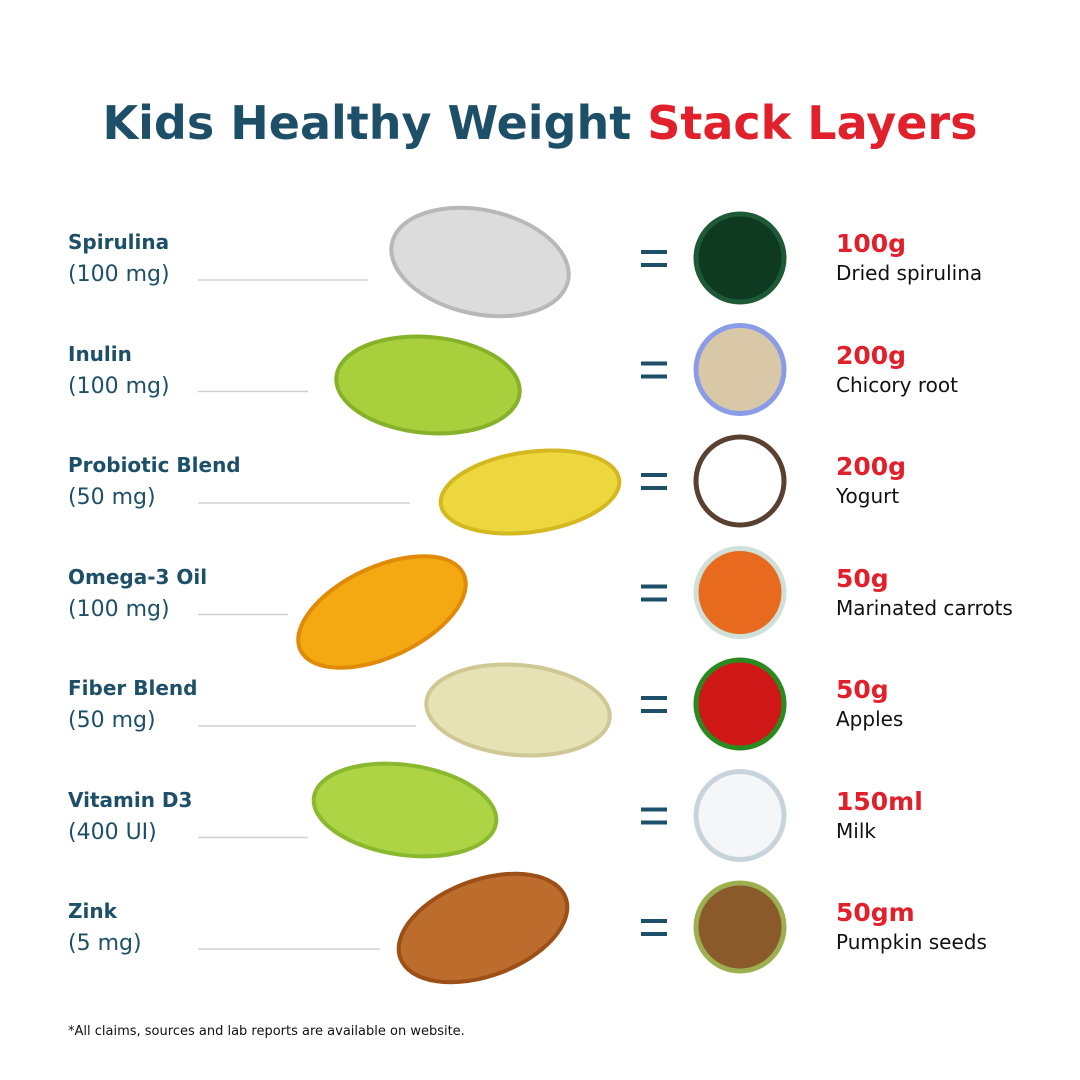 This screenshot has width=1080, height=1080. What do you see at coordinates (367, 123) in the screenshot?
I see `title-main: Kids Healthy Weight` at bounding box center [367, 123].